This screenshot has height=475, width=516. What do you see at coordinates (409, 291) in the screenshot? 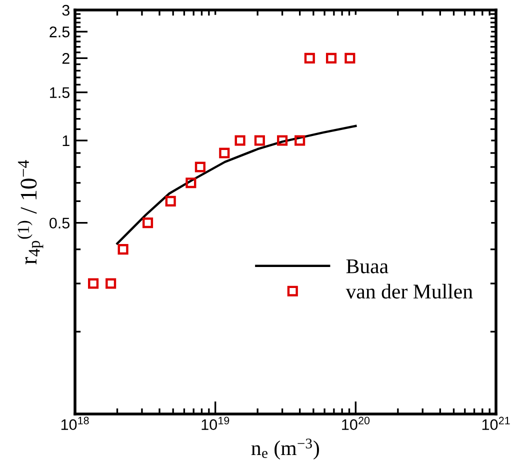
I see `legend-label: van der Mullen` at bounding box center [409, 291].